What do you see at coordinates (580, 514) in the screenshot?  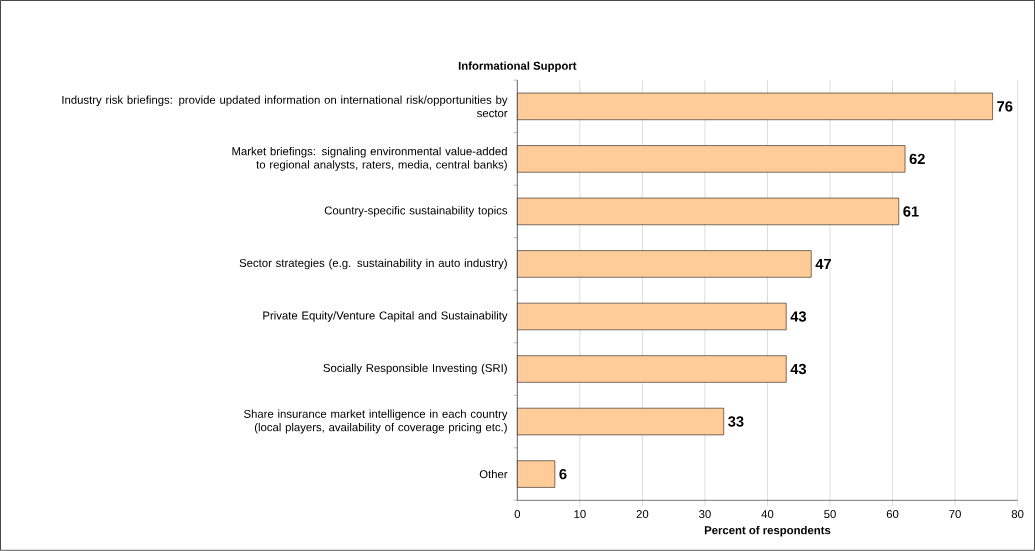 I see `x-tick-label: 10` at bounding box center [580, 514].